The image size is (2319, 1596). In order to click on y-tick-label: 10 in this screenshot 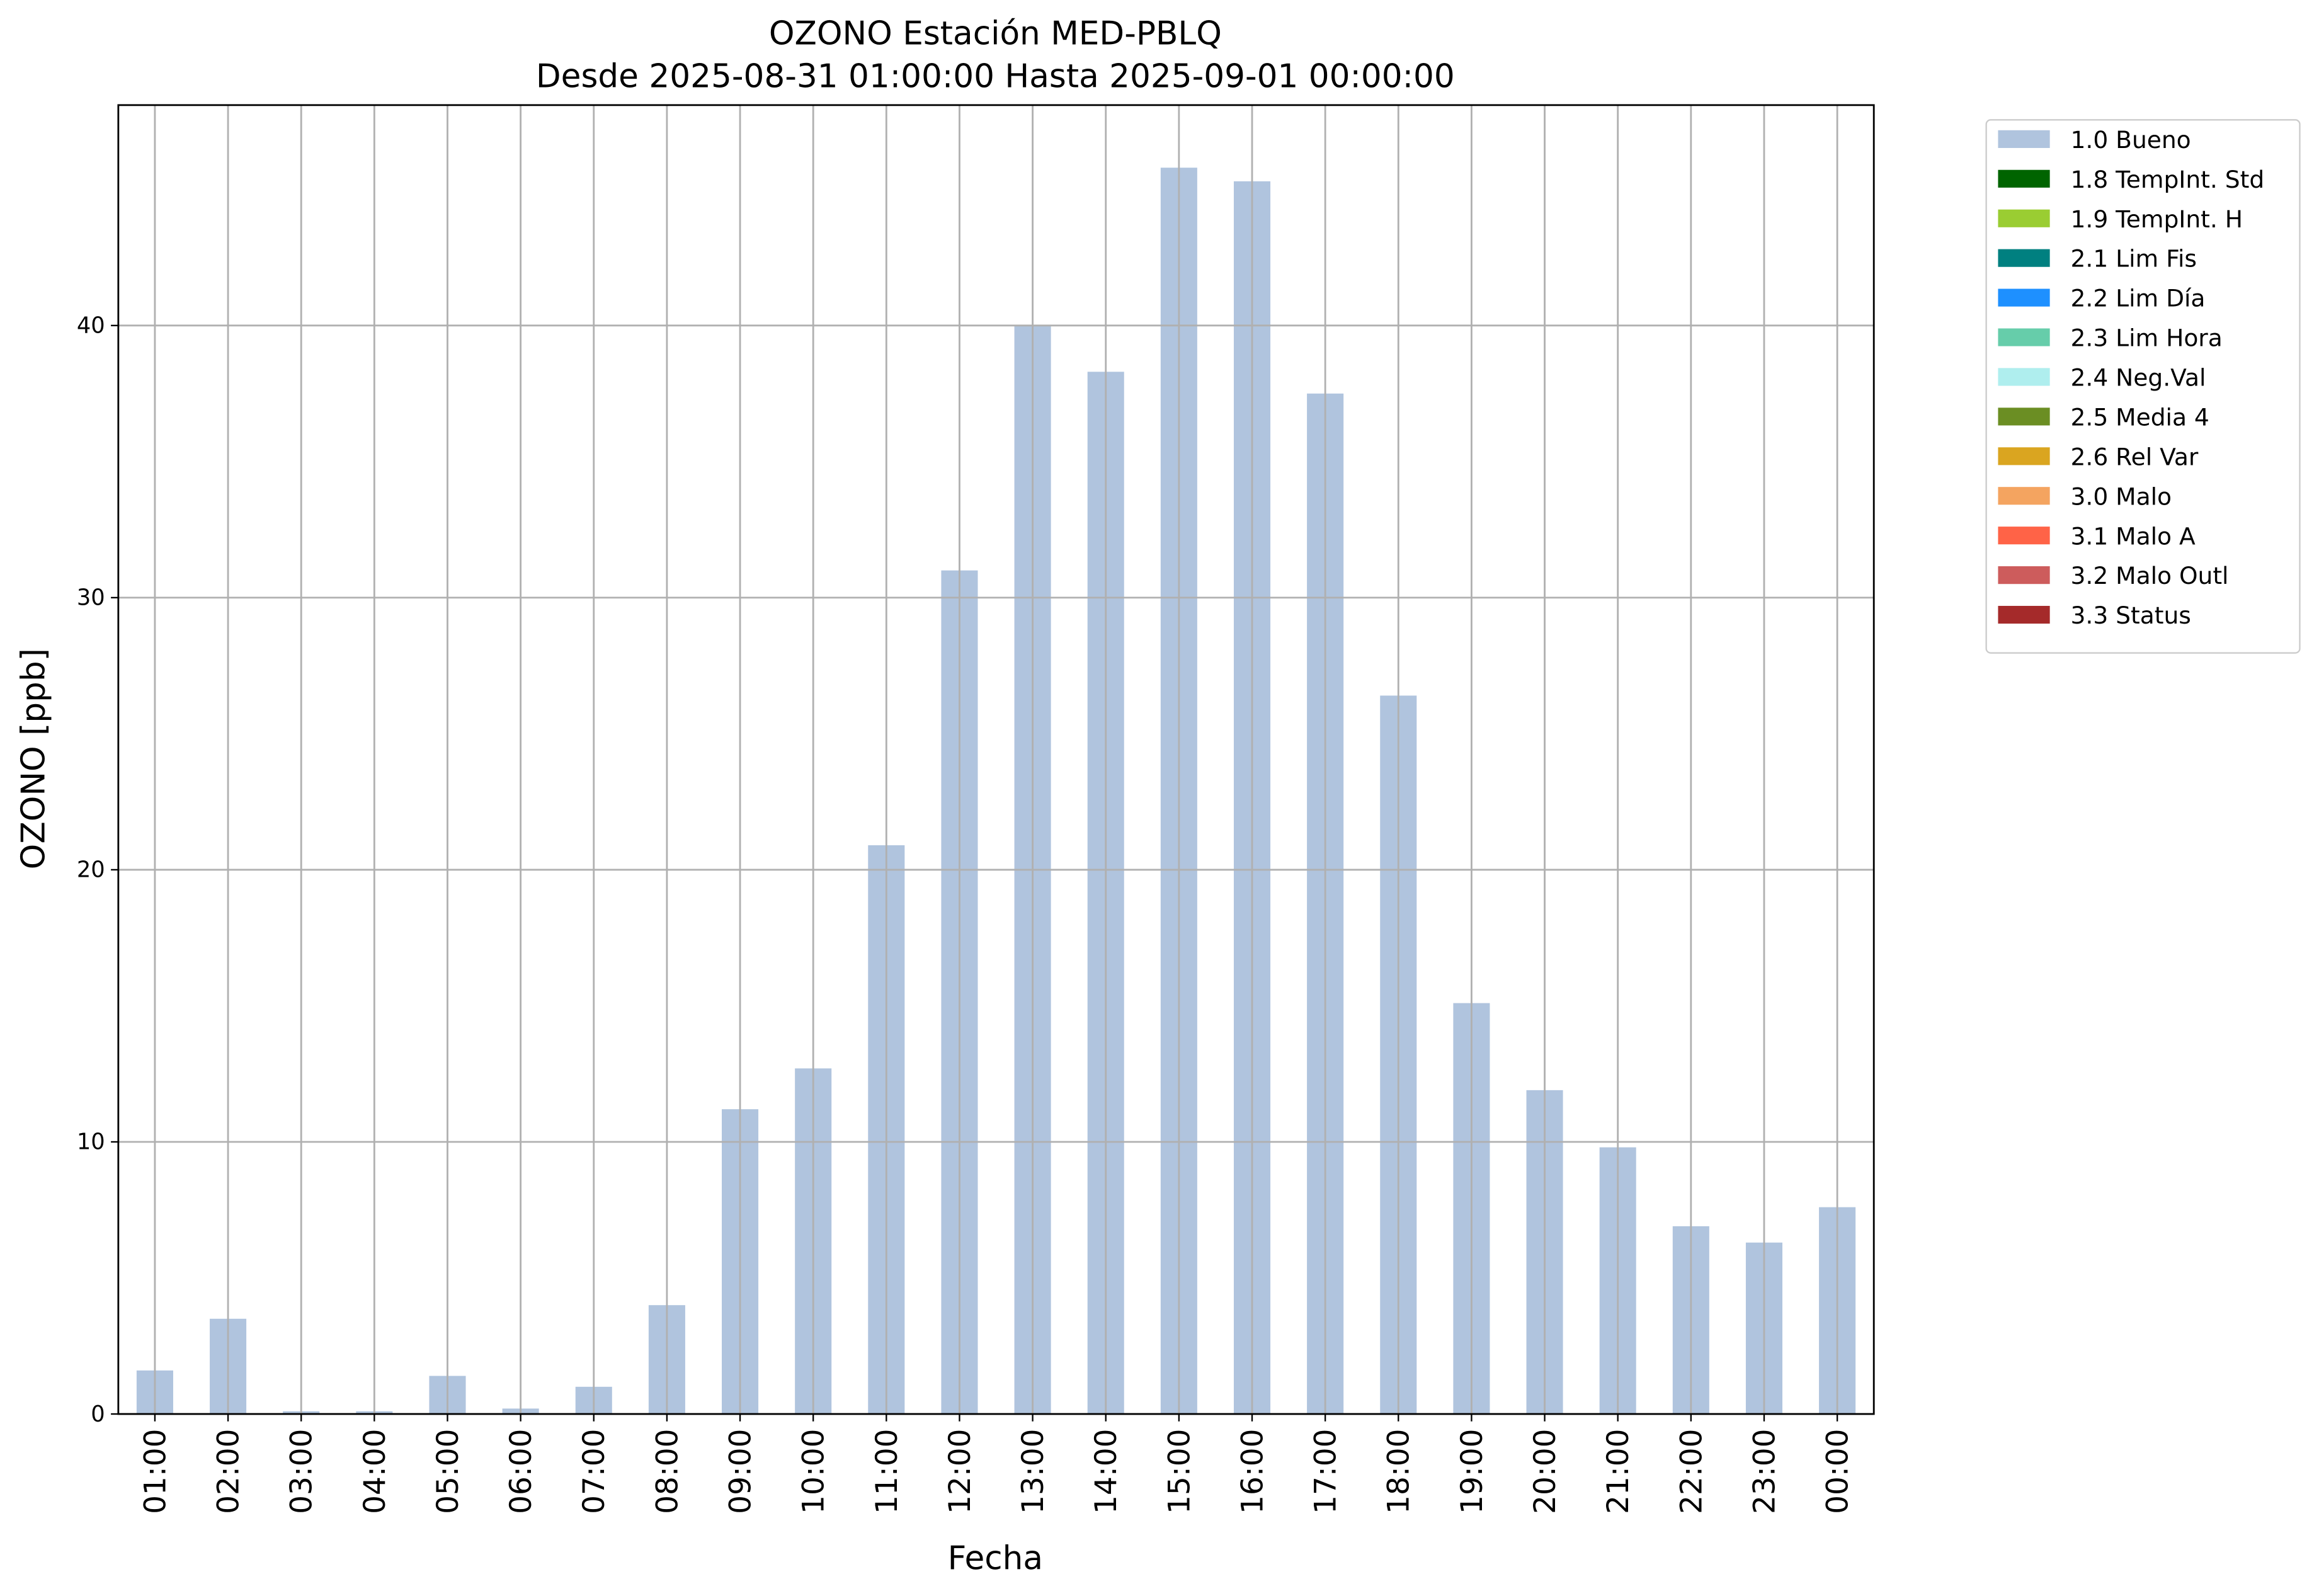, I will do `click(91, 1142)`.